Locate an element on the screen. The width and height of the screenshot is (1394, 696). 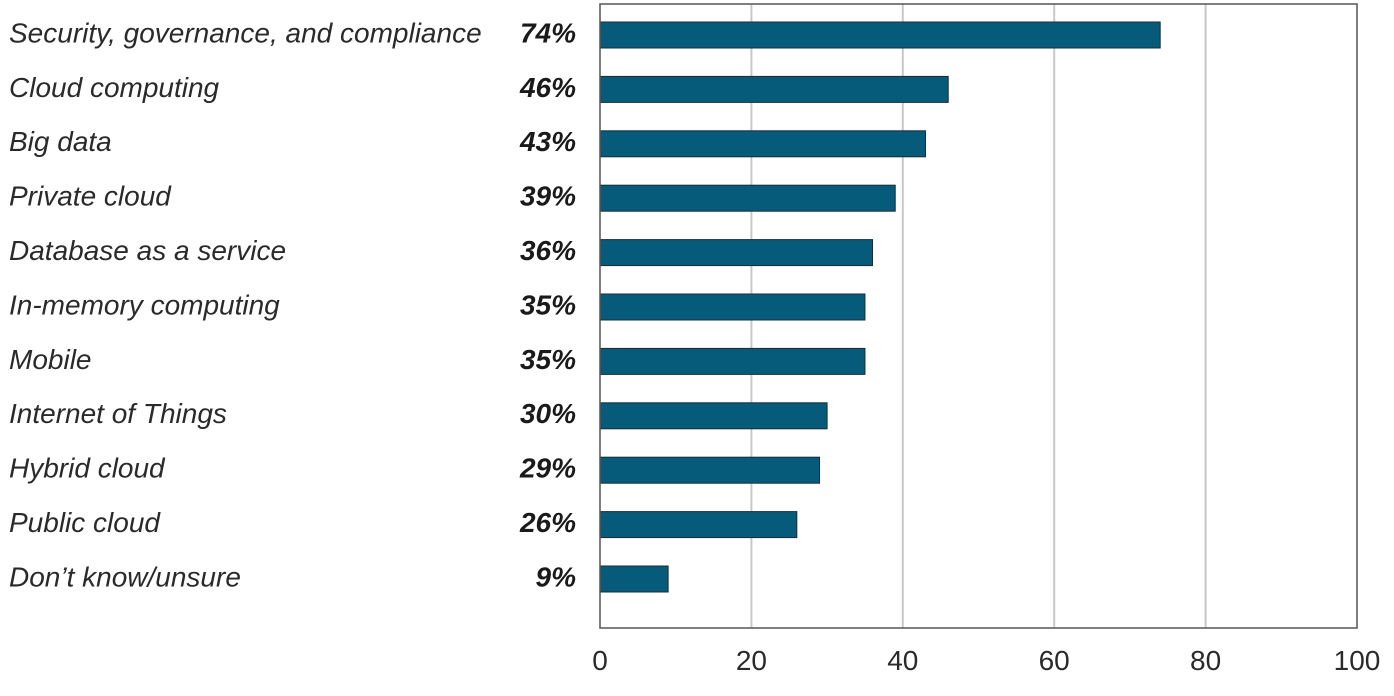
value-label-6: 35% is located at coordinates (548, 359).